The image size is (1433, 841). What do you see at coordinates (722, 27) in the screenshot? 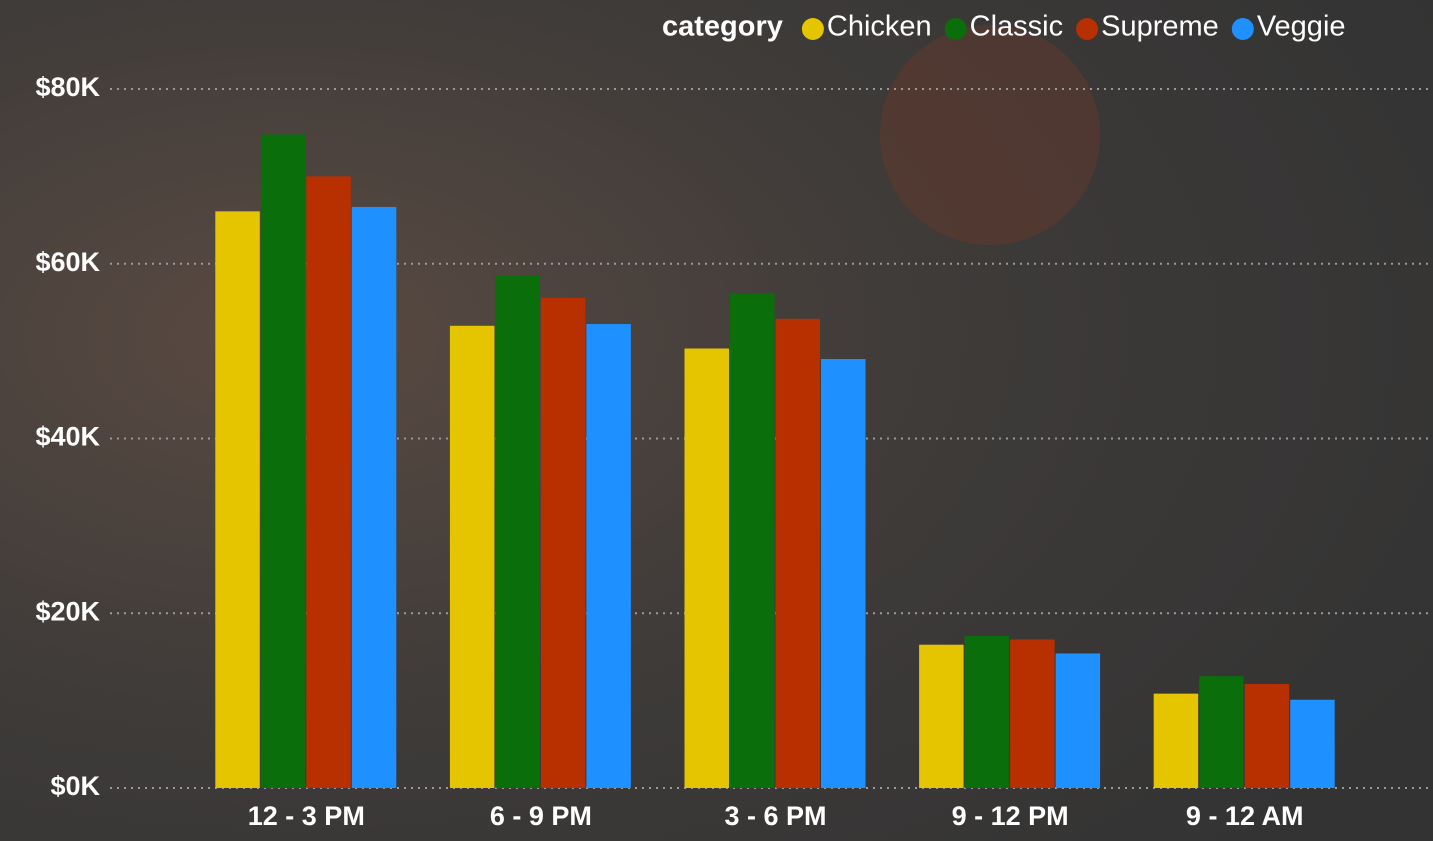
I see `legend-title: category` at bounding box center [722, 27].